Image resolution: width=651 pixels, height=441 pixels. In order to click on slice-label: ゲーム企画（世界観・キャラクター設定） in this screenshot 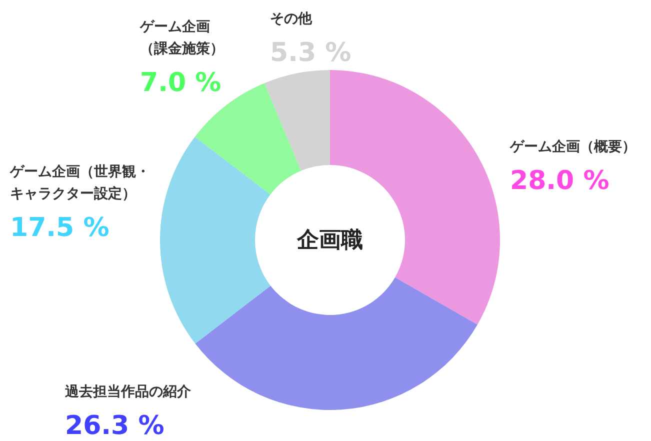, I will do `click(79, 183)`.